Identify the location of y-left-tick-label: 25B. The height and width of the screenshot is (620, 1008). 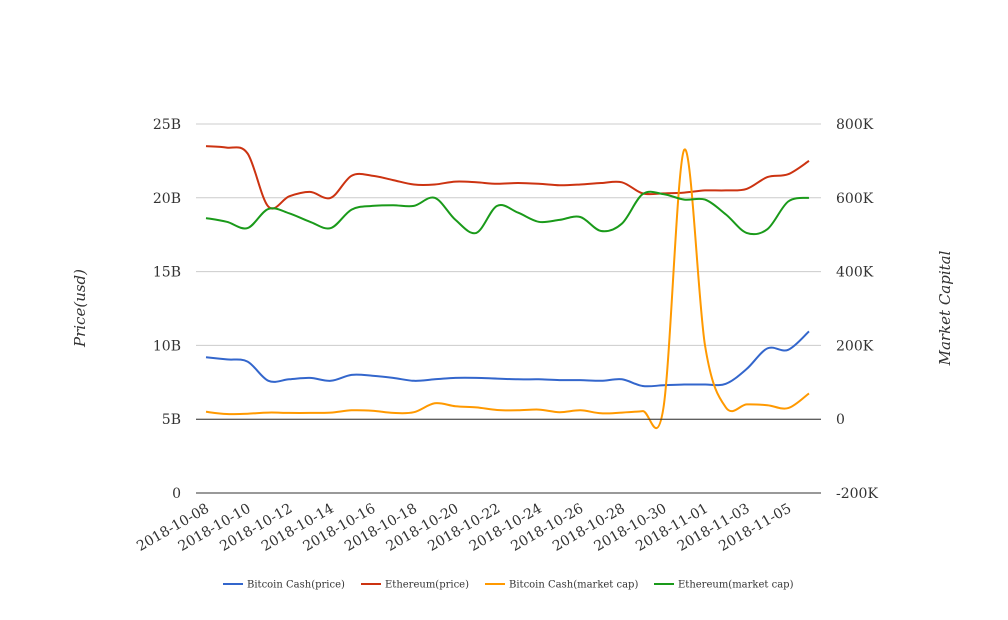
(167, 125).